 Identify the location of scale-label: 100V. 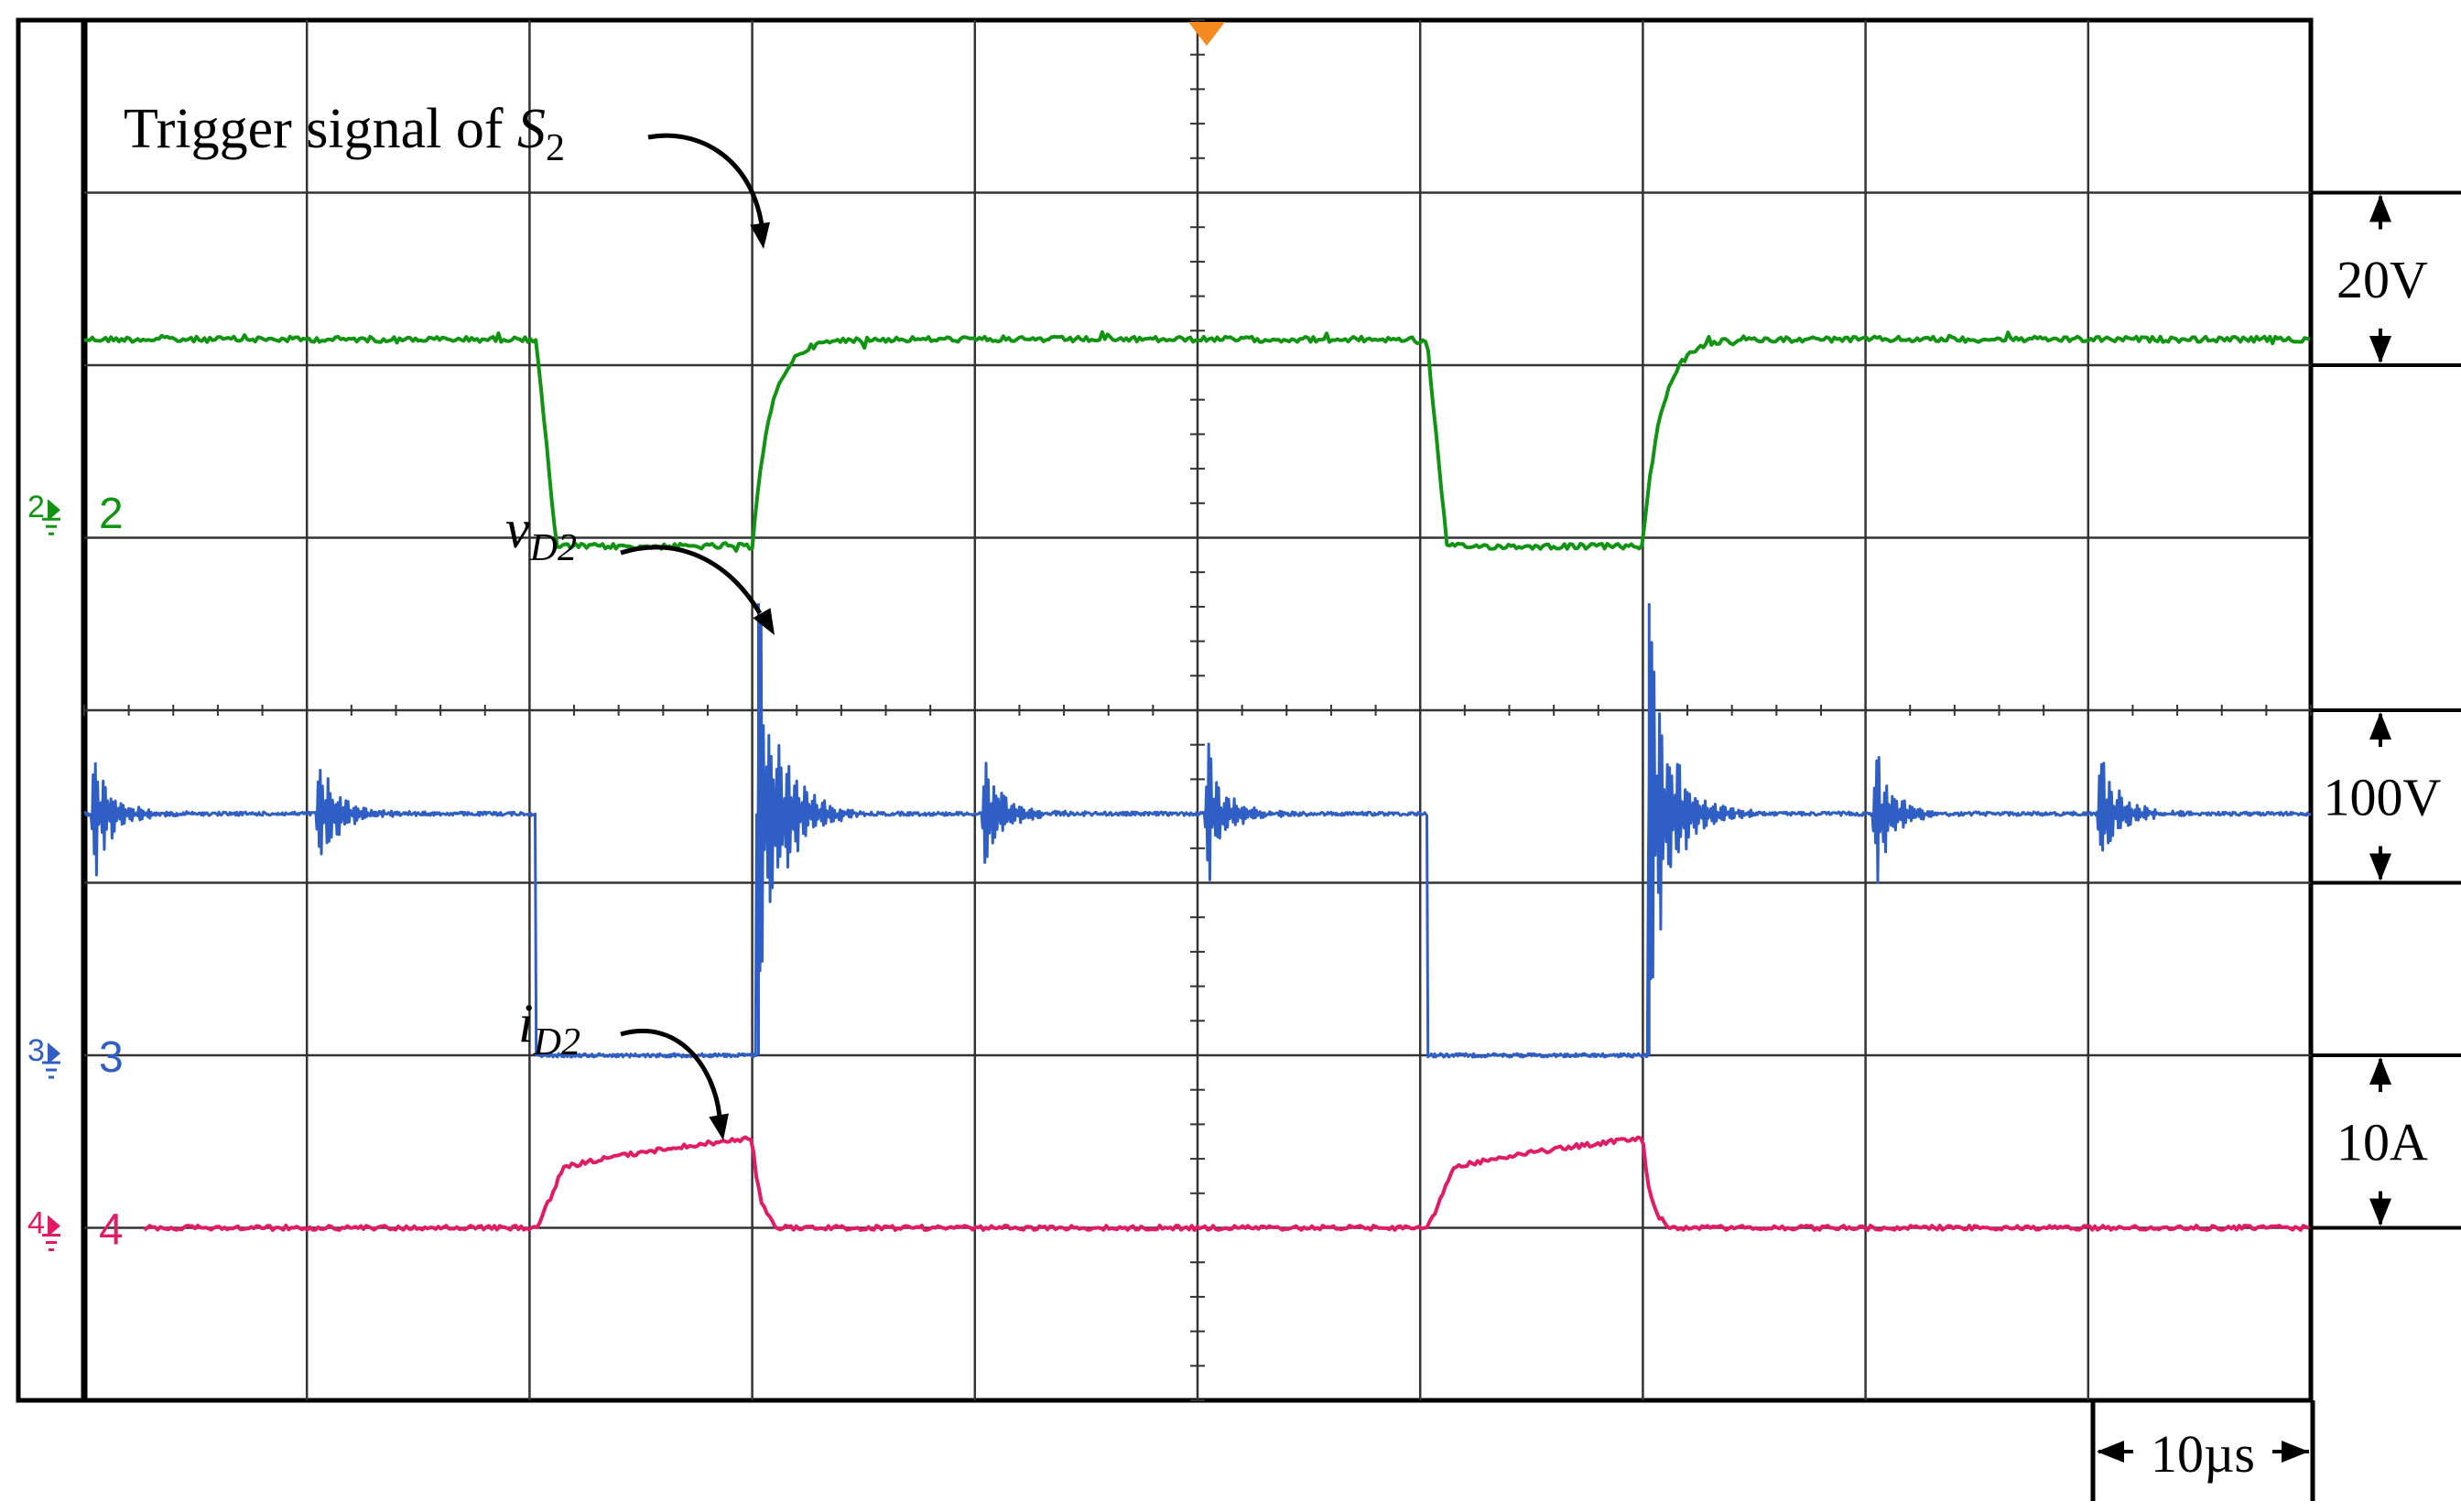
(2383, 796).